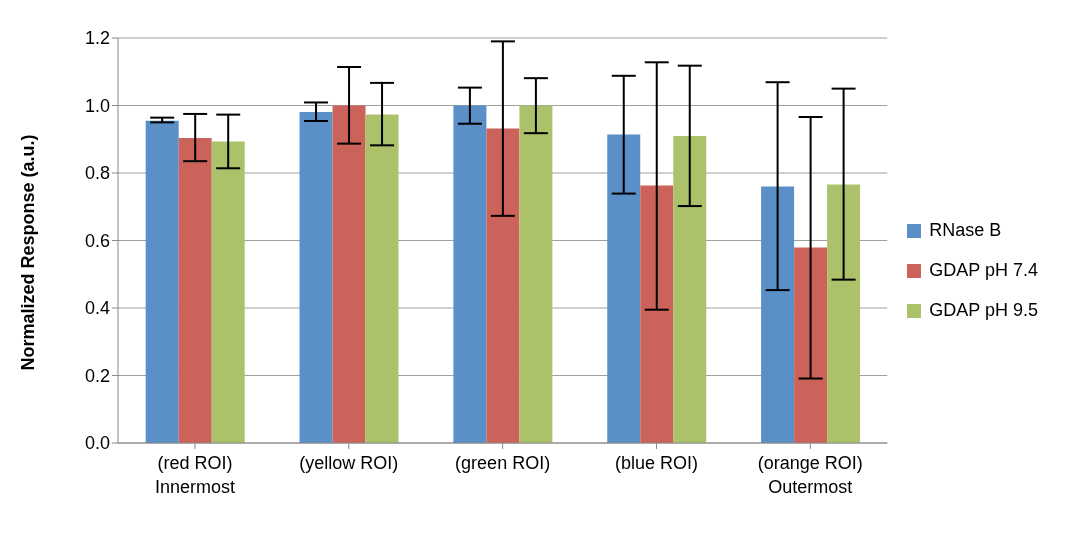  Describe the element at coordinates (97, 240) in the screenshot. I see `y-tick-label: 0.6` at that location.